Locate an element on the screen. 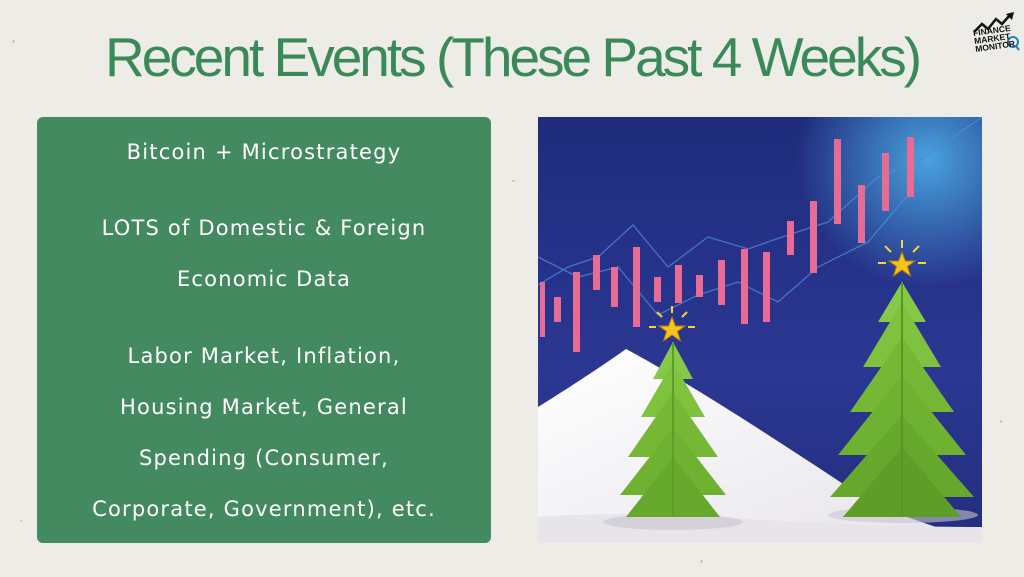  trend-arrow-icon is located at coordinates (996, 31).